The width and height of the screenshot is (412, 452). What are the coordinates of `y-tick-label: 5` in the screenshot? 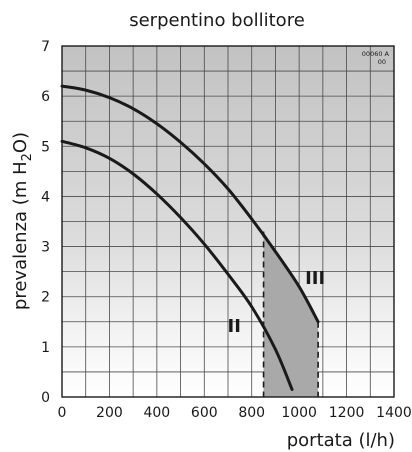 It's located at (45, 147).